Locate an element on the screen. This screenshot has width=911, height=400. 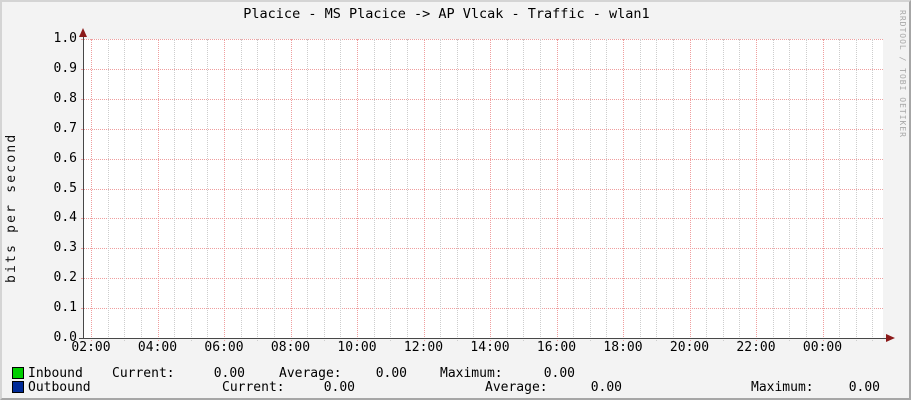
y-axis-arrow-icon is located at coordinates (83, 32).